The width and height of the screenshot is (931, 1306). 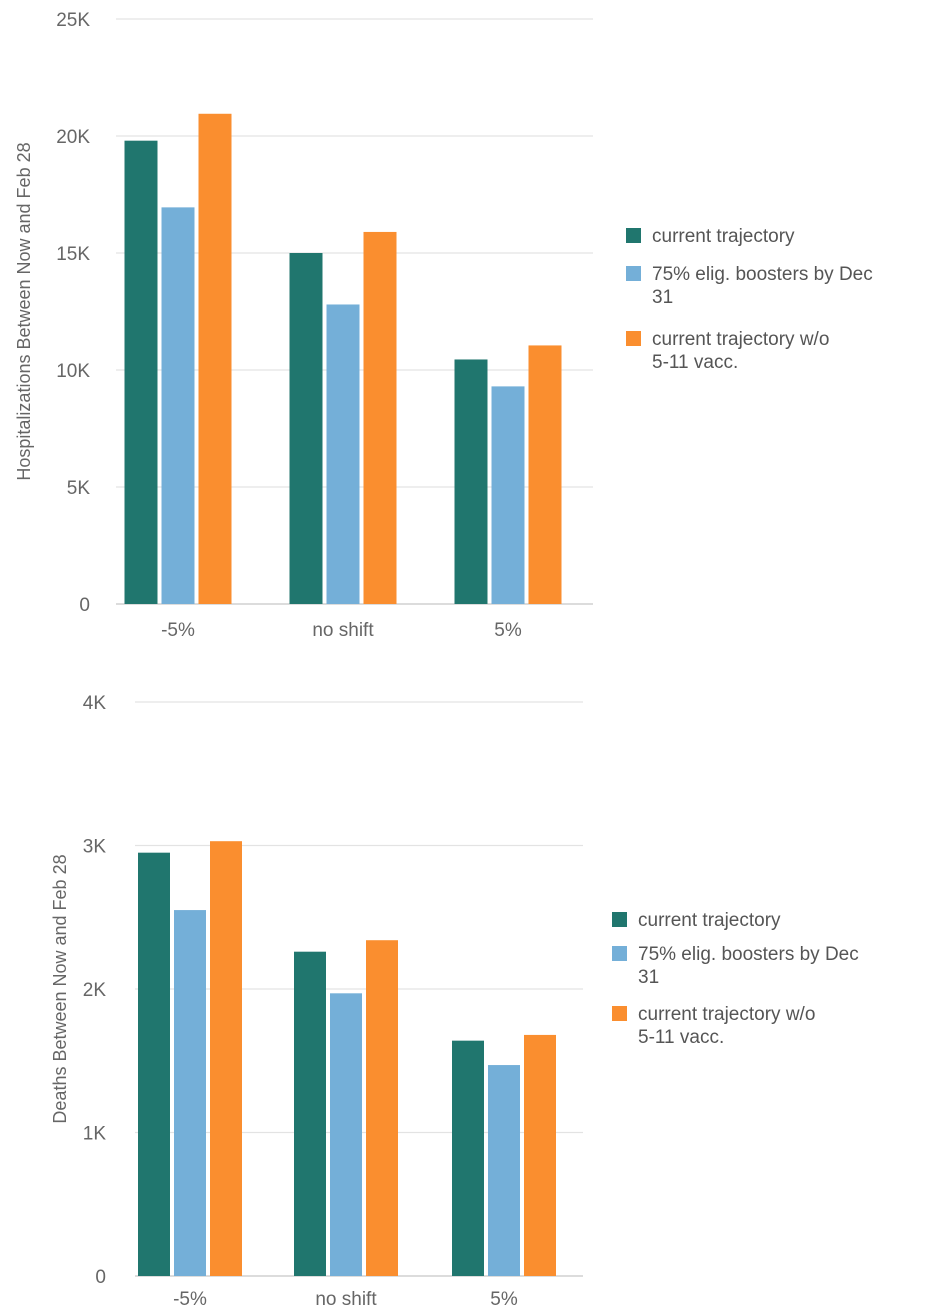 I want to click on y-tick-label: 5K, so click(x=79, y=488).